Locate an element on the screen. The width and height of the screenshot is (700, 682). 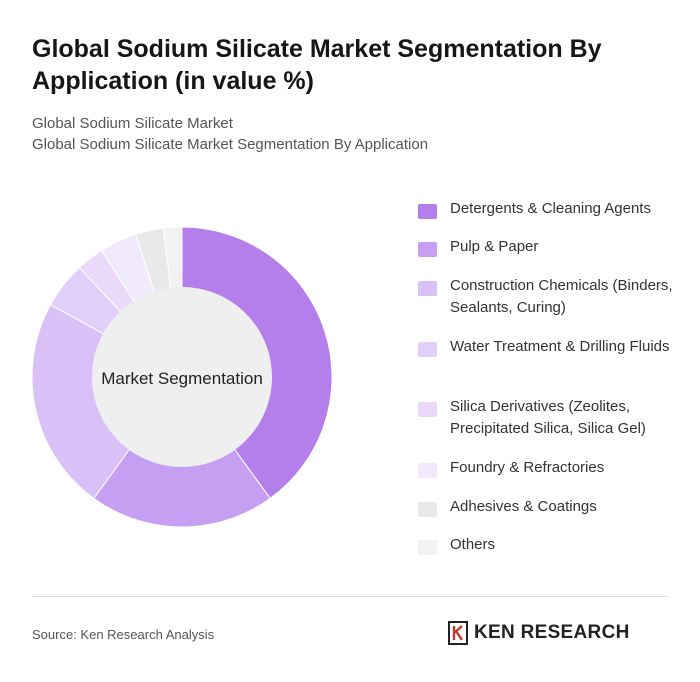
legend-item: Others is located at coordinates (553, 545).